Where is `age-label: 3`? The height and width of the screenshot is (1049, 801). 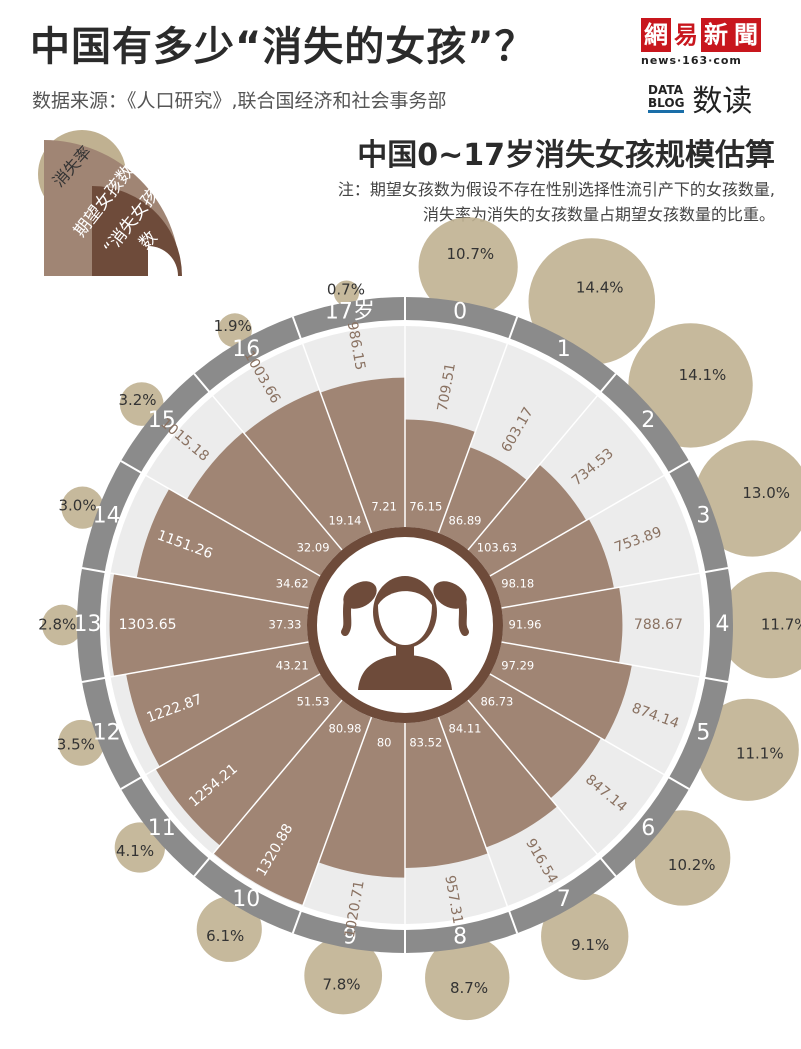
age-label: 3 is located at coordinates (703, 515).